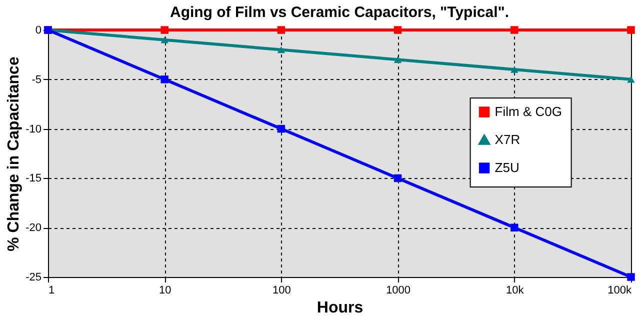 This screenshot has width=640, height=320. What do you see at coordinates (507, 139) in the screenshot?
I see `legend-label: X7R` at bounding box center [507, 139].